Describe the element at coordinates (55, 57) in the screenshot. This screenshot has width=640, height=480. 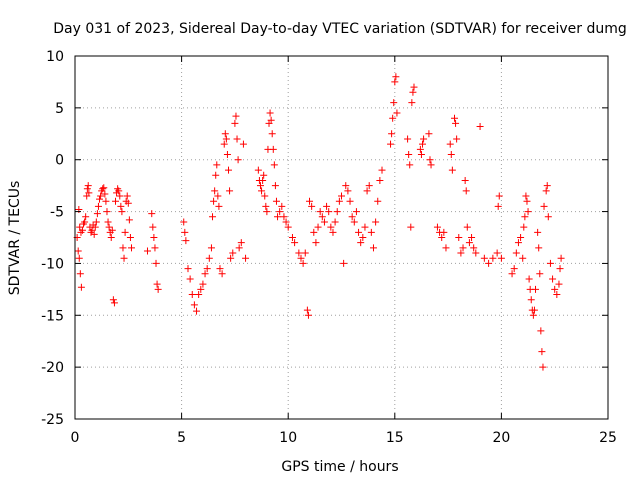
I see `y-tick-label: 10` at that location.